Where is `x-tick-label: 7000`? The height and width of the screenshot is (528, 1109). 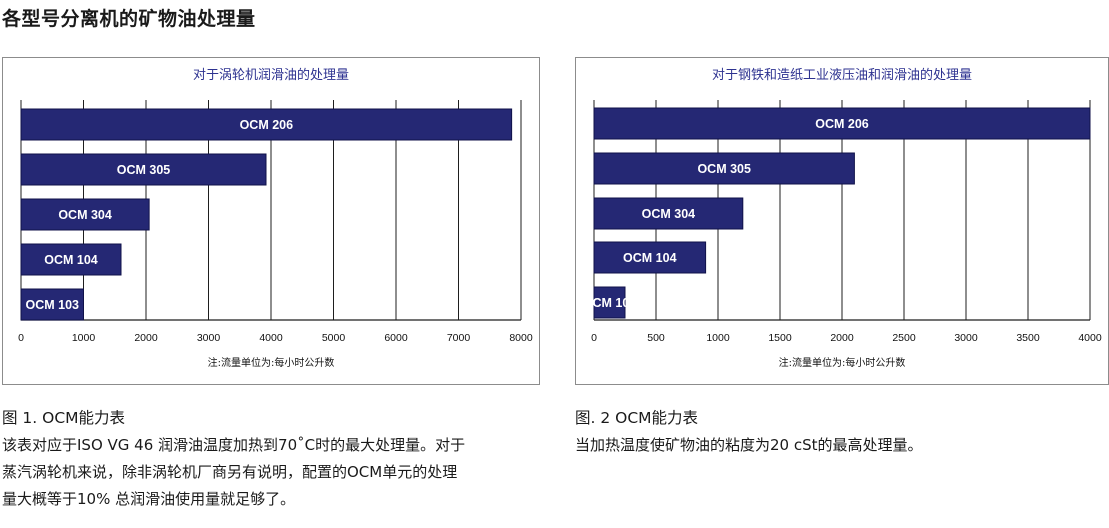 x-tick-label: 7000 is located at coordinates (459, 338).